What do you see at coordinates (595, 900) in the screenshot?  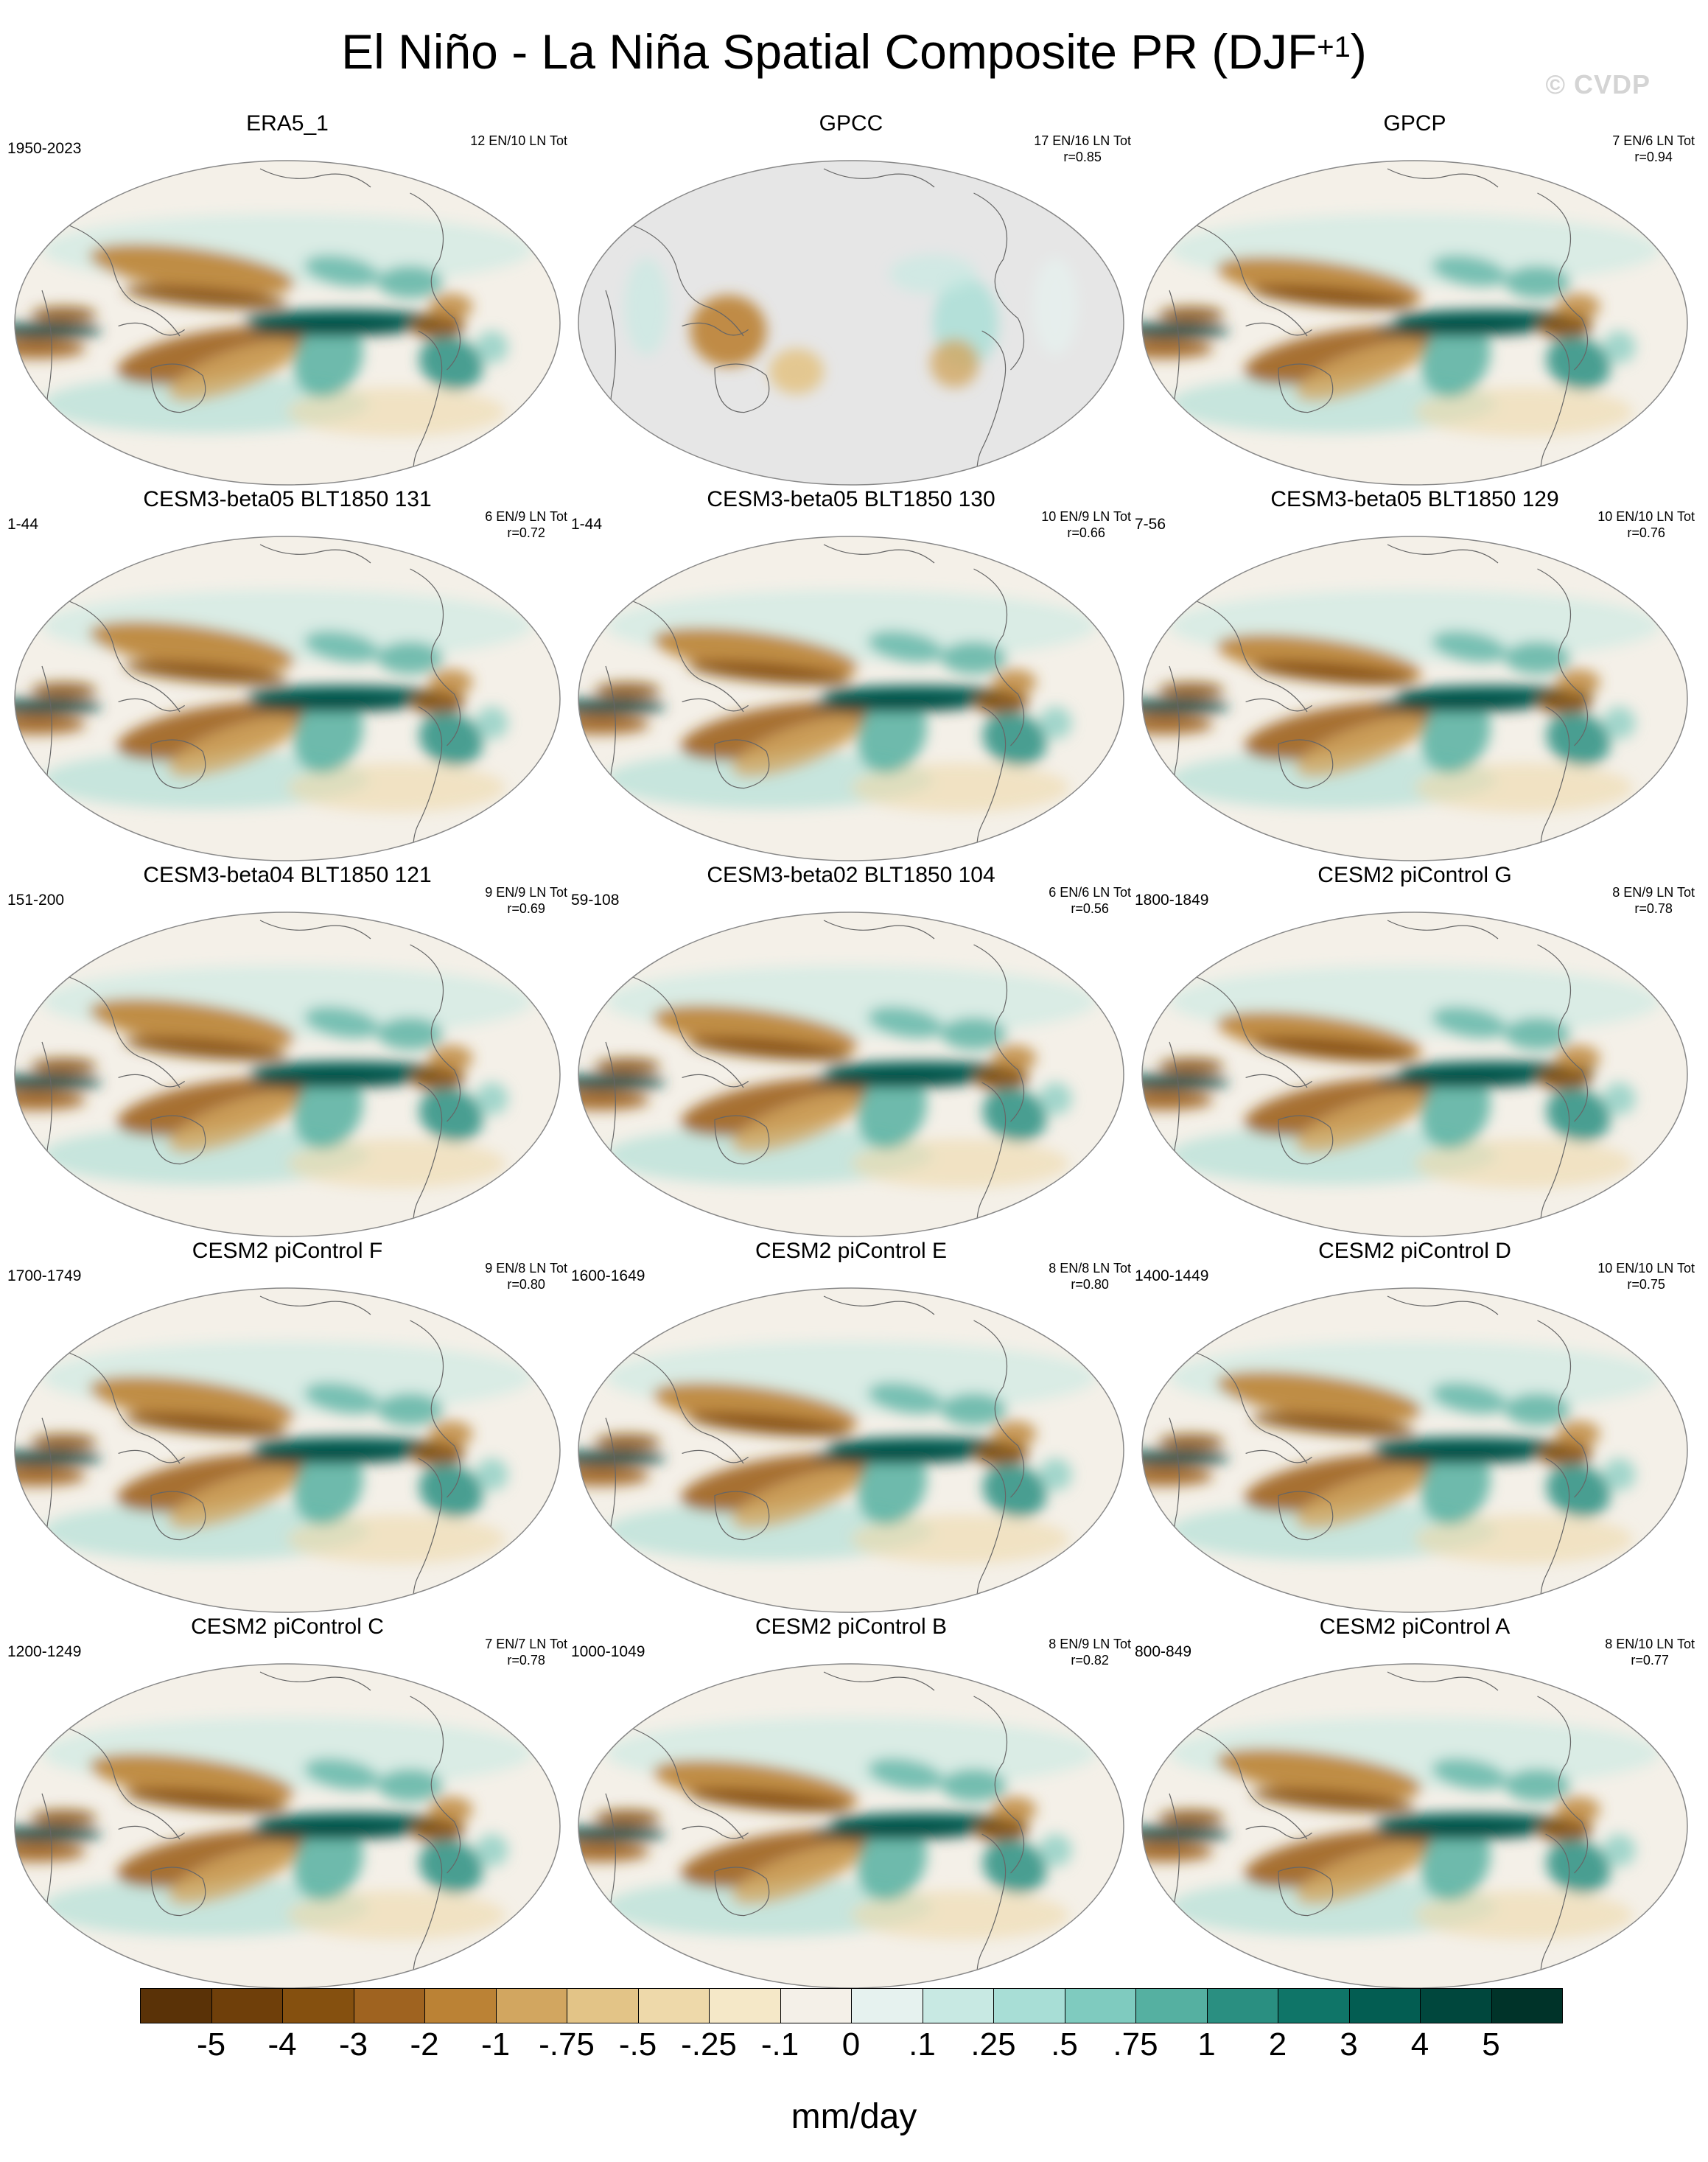 I see `panel-years: 59-108` at bounding box center [595, 900].